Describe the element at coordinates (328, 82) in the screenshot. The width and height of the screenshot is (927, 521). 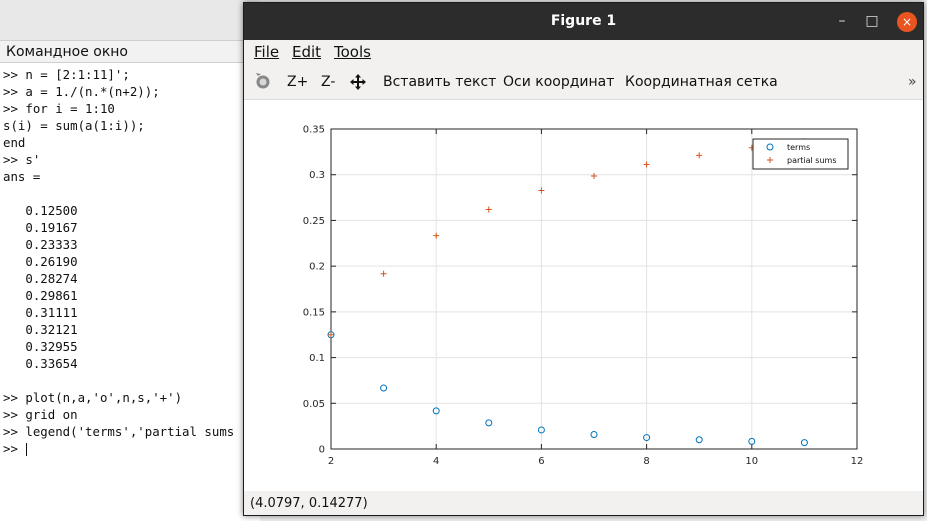
I see `zoom-out-button: Z-` at that location.